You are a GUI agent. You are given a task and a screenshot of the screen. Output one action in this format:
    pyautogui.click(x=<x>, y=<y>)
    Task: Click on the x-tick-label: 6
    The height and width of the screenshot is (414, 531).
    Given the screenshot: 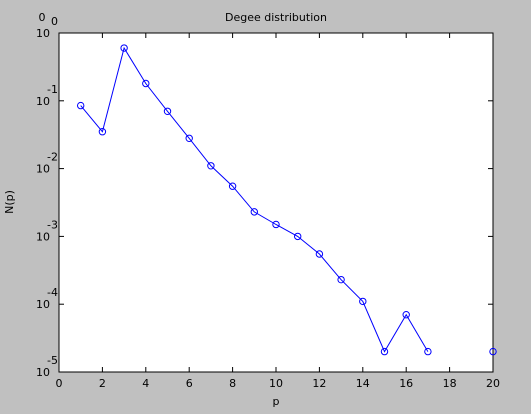 What is the action you would take?
    pyautogui.click(x=189, y=383)
    